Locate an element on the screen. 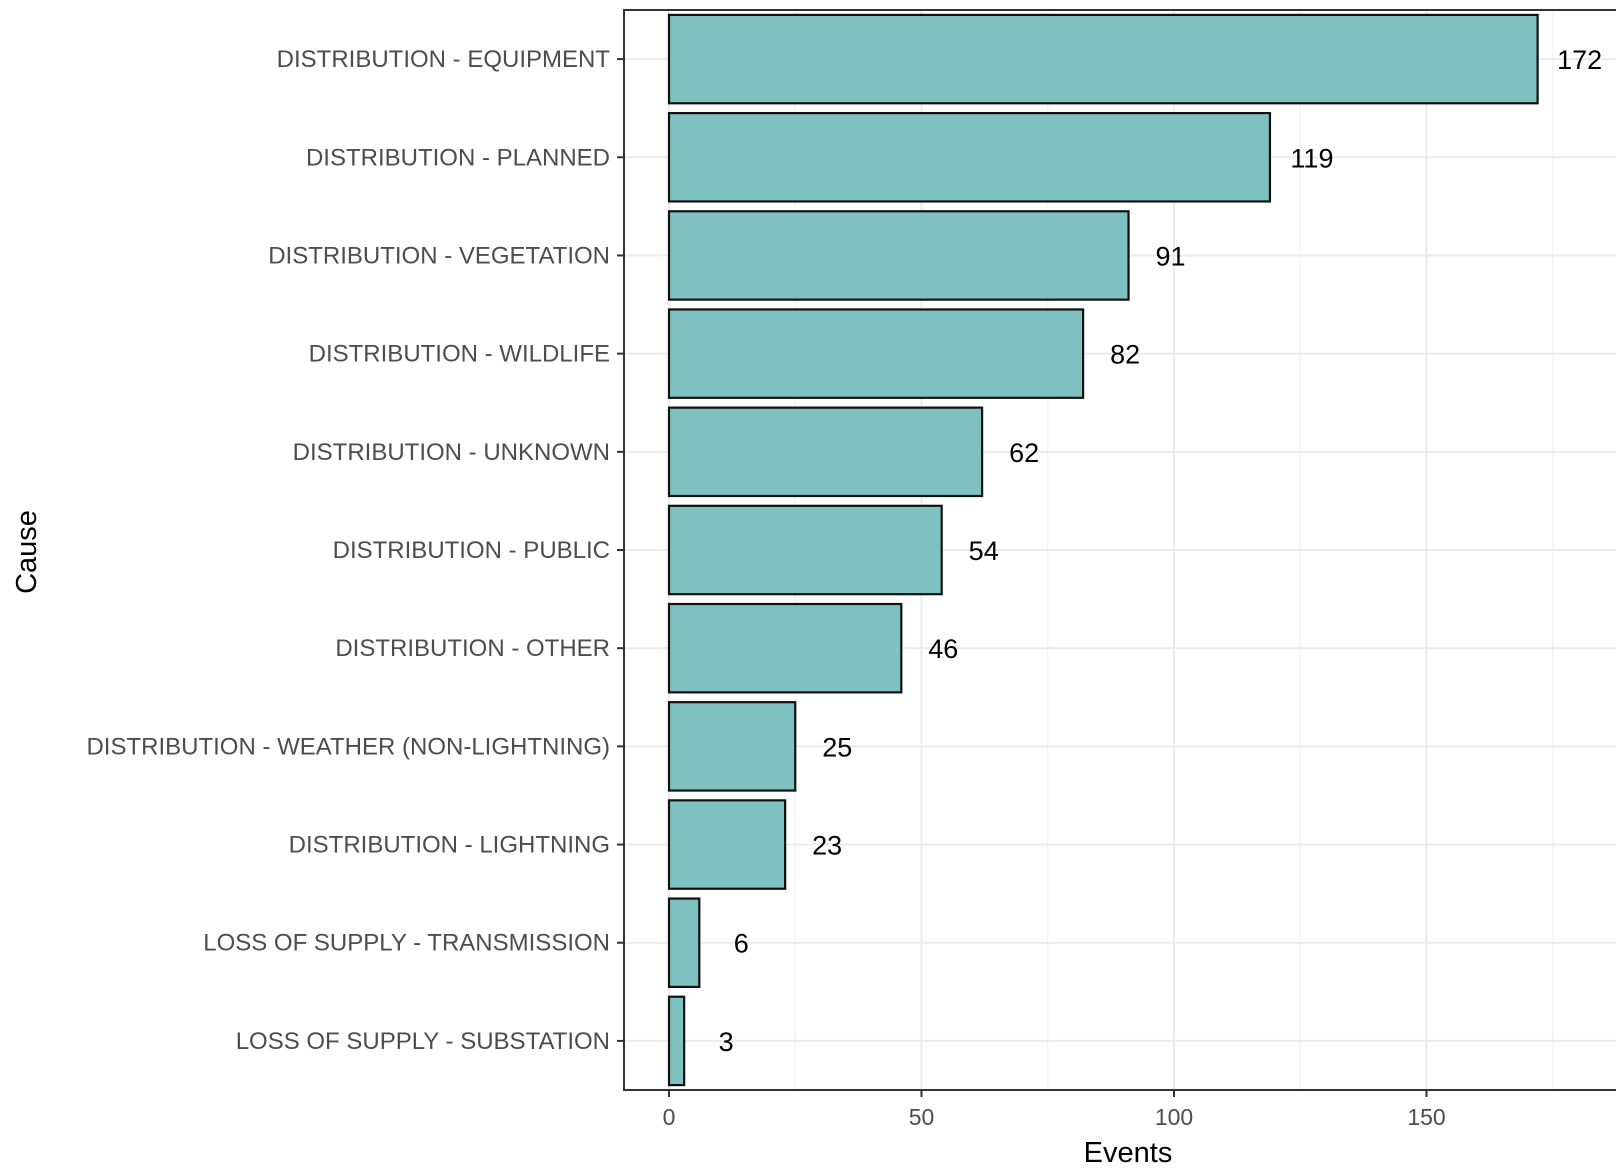  value-label: 23 is located at coordinates (827, 846).